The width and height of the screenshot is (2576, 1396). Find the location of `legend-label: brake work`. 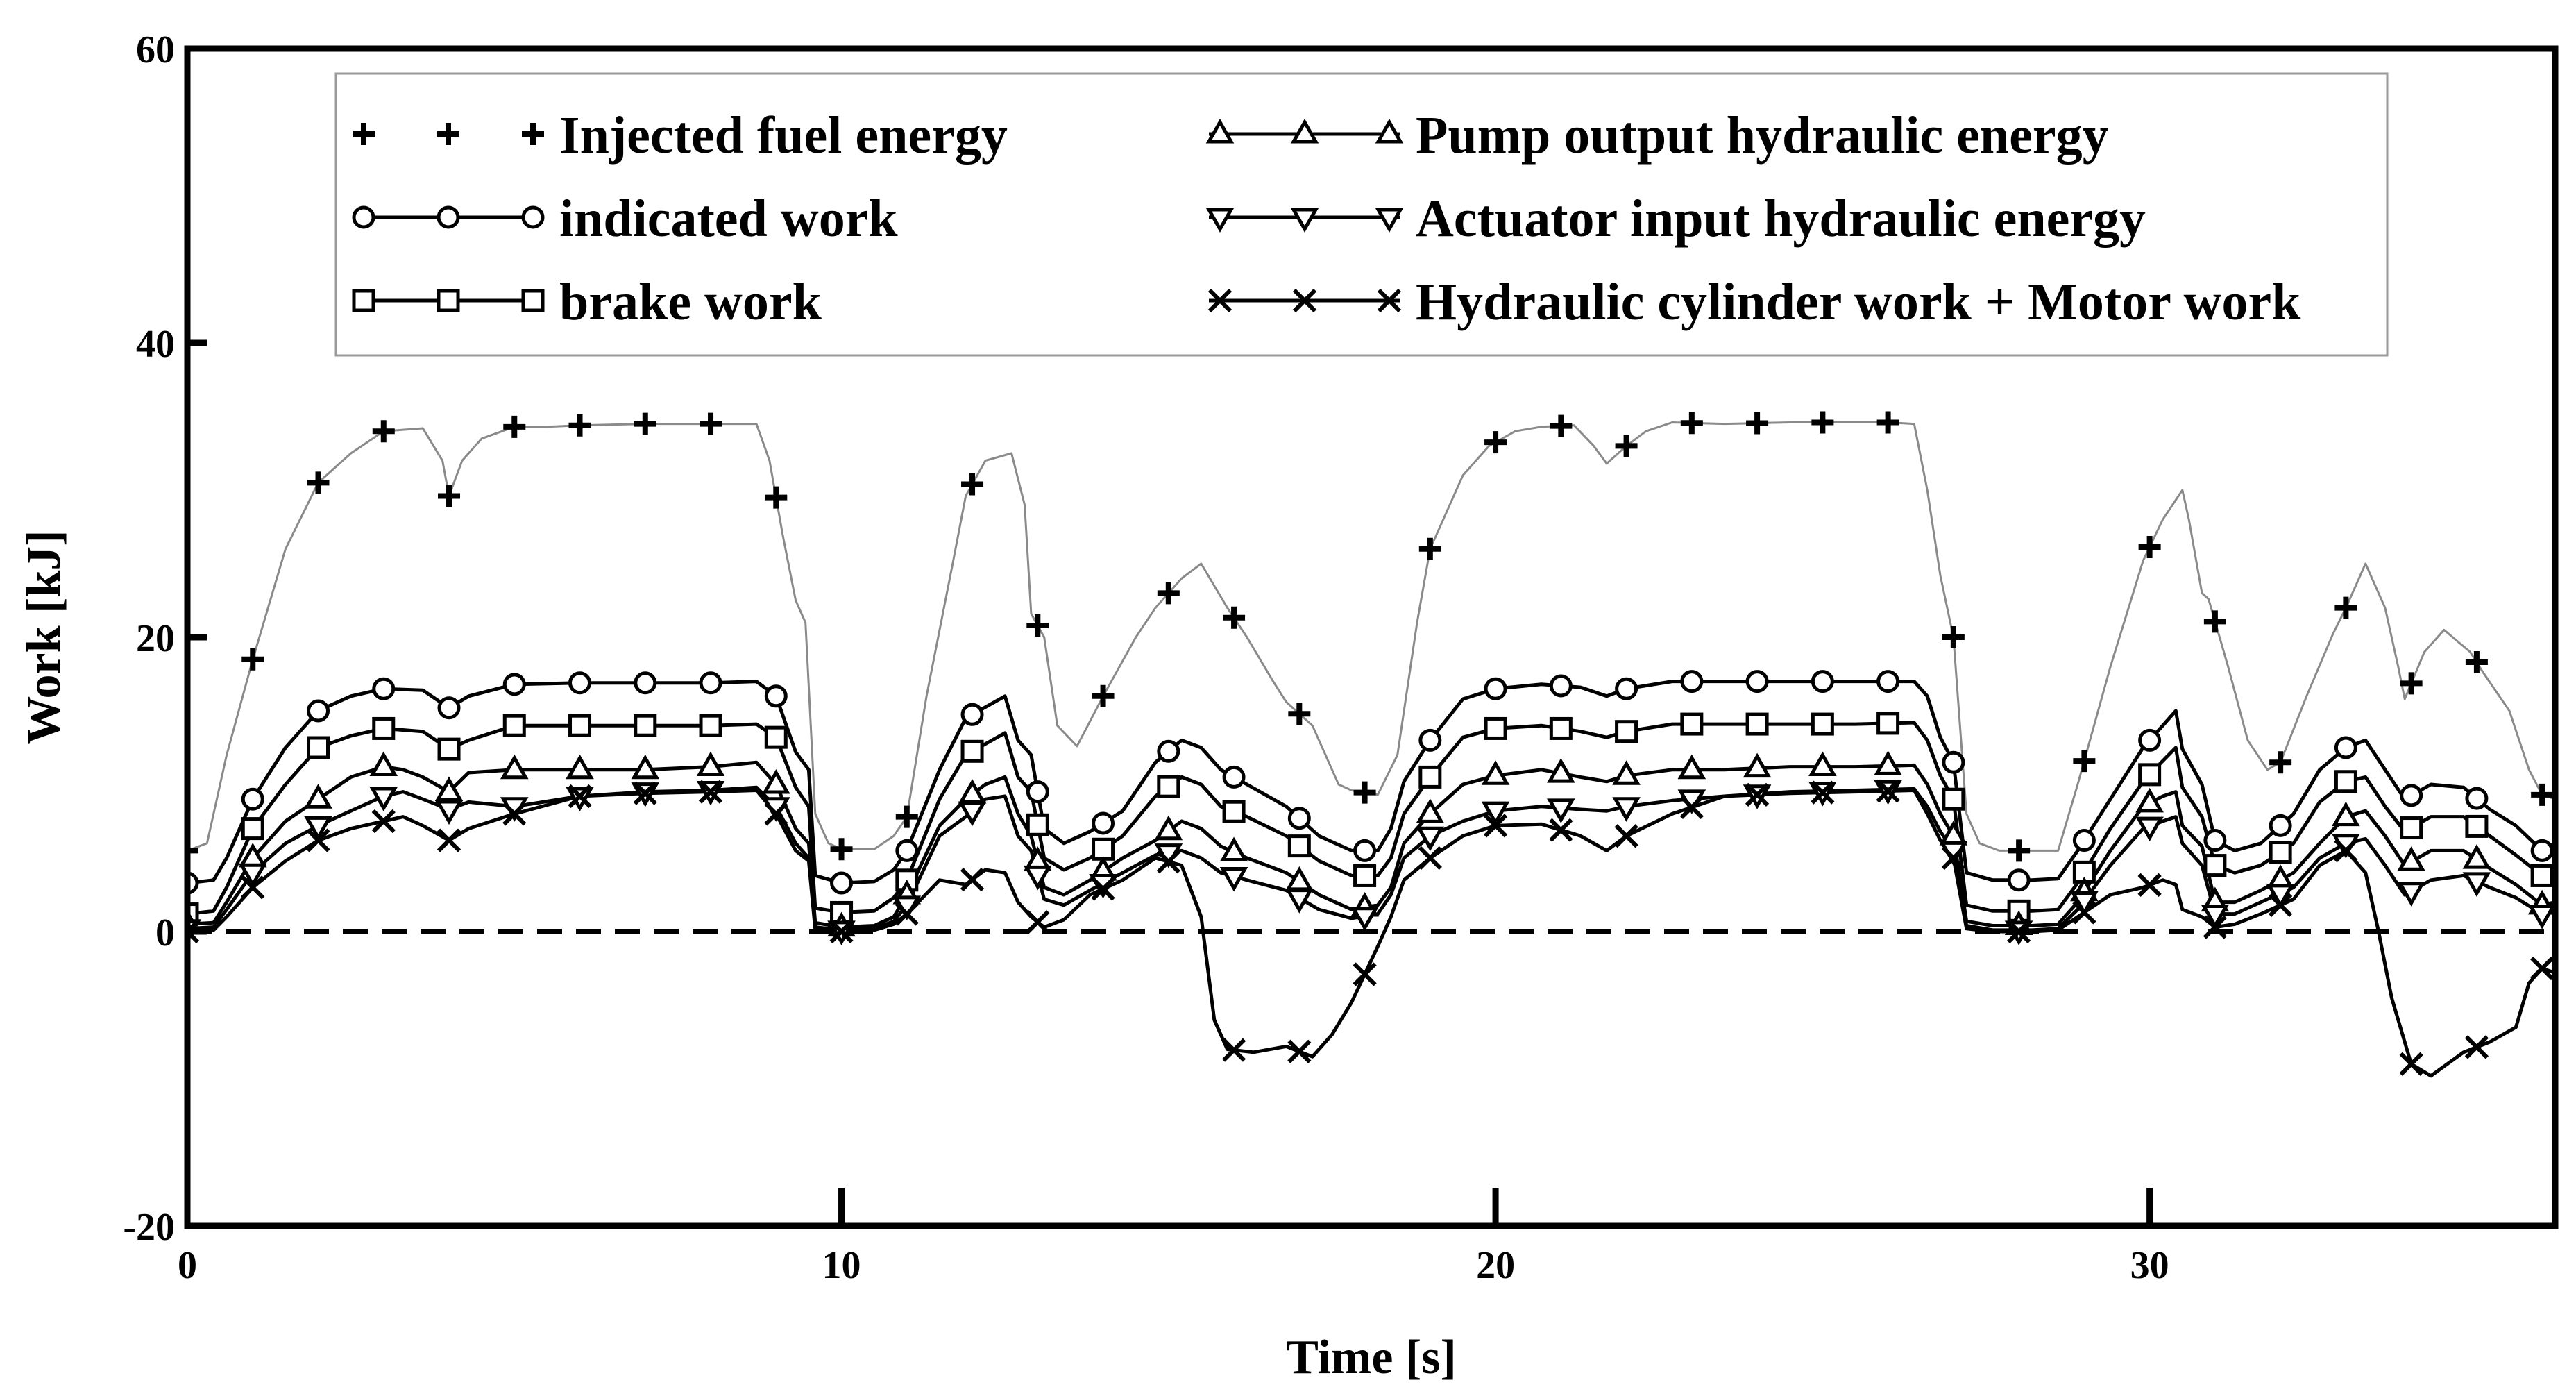

legend-label: brake work is located at coordinates (691, 302).